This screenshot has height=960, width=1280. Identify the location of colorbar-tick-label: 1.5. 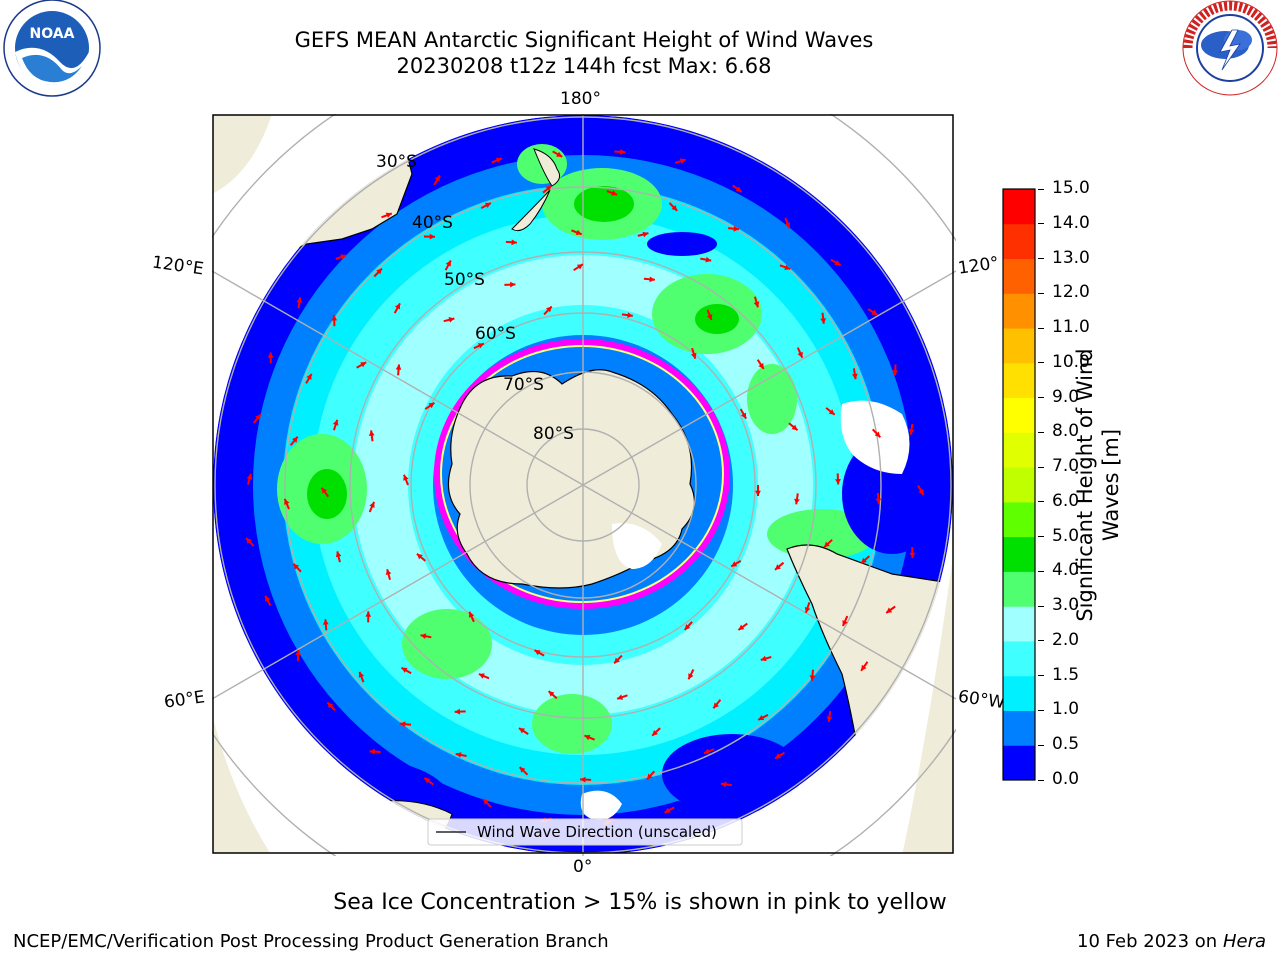
(1066, 674).